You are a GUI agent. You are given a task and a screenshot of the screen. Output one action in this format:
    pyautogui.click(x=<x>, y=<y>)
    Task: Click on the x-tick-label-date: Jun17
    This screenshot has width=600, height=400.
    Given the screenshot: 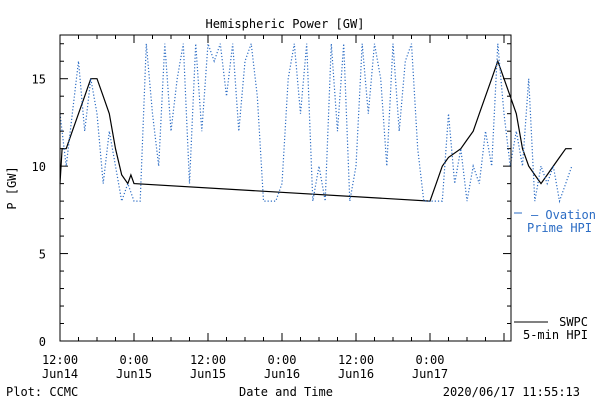 What is the action you would take?
    pyautogui.click(x=430, y=374)
    